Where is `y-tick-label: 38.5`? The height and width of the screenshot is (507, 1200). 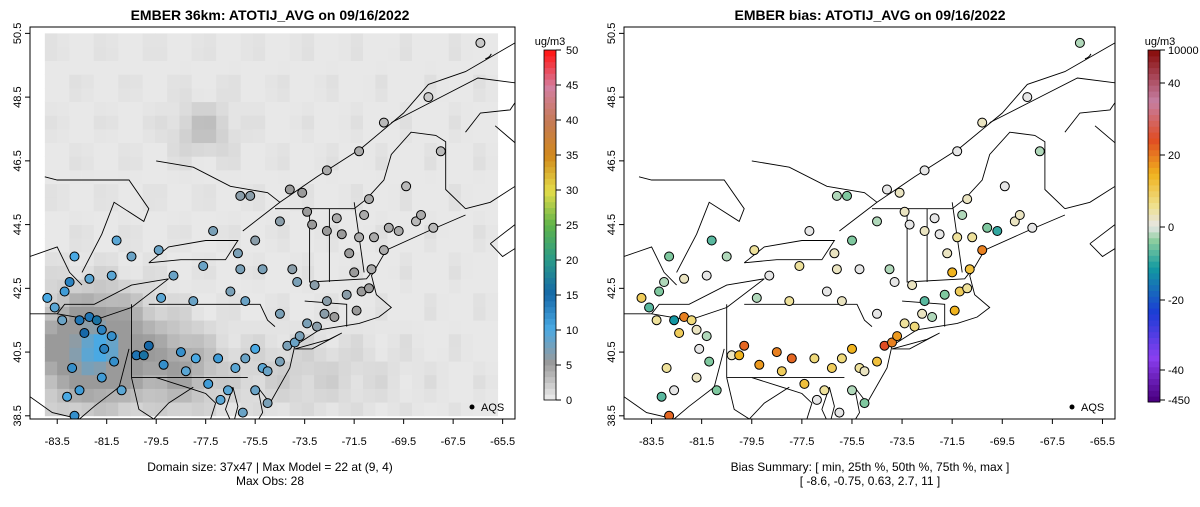
y-tick-label: 38.5 is located at coordinates (612, 415).